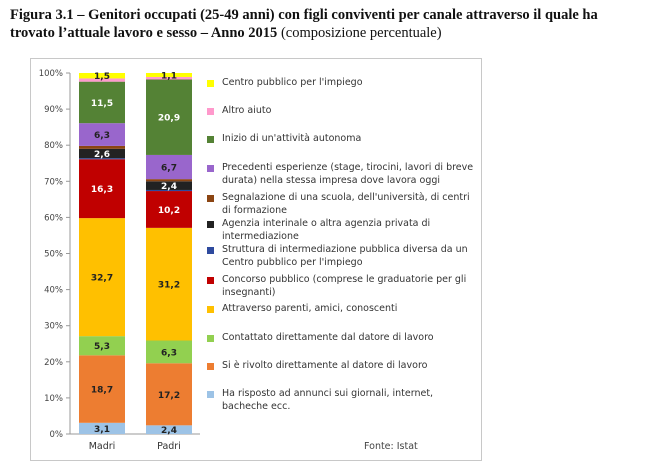 The height and width of the screenshot is (468, 650). What do you see at coordinates (292, 138) in the screenshot?
I see `legend-label: Inizio di un'attività autonoma` at bounding box center [292, 138].